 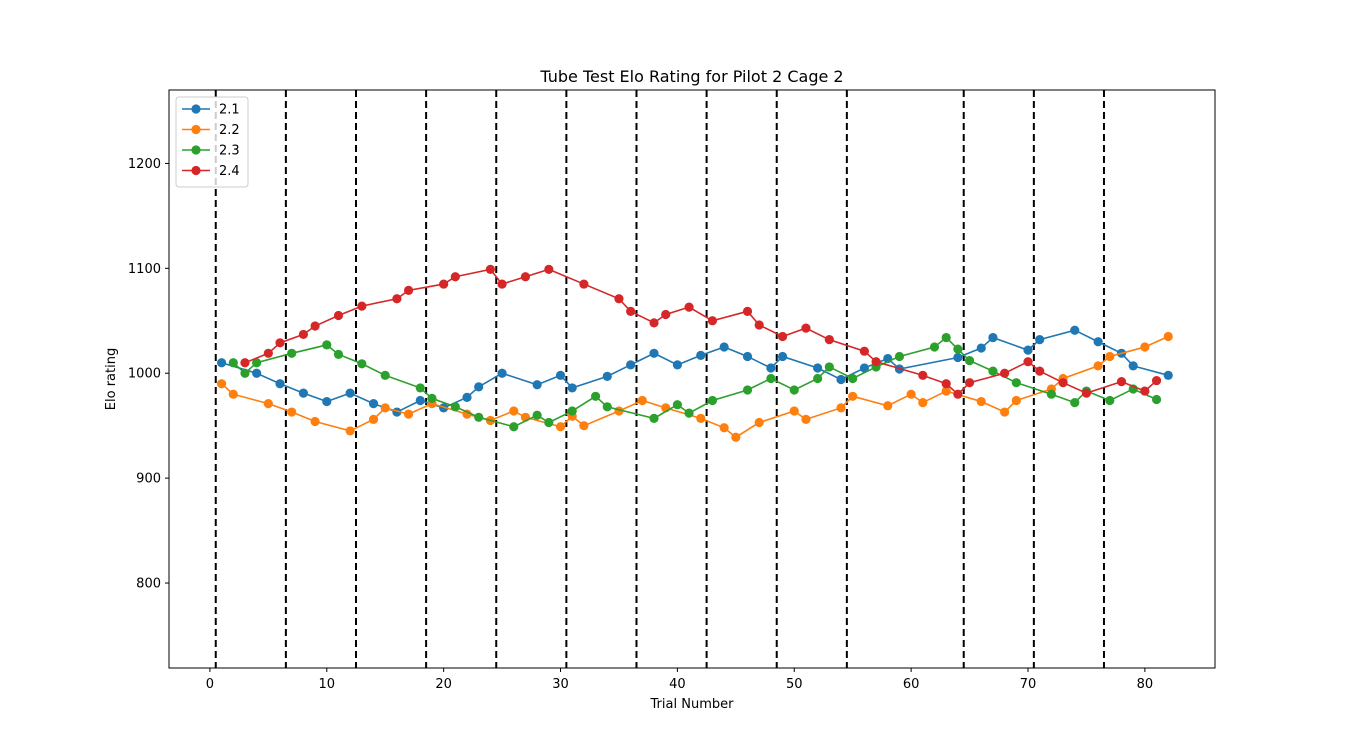 What do you see at coordinates (196, 170) in the screenshot?
I see `legend-swatch-marker` at bounding box center [196, 170].